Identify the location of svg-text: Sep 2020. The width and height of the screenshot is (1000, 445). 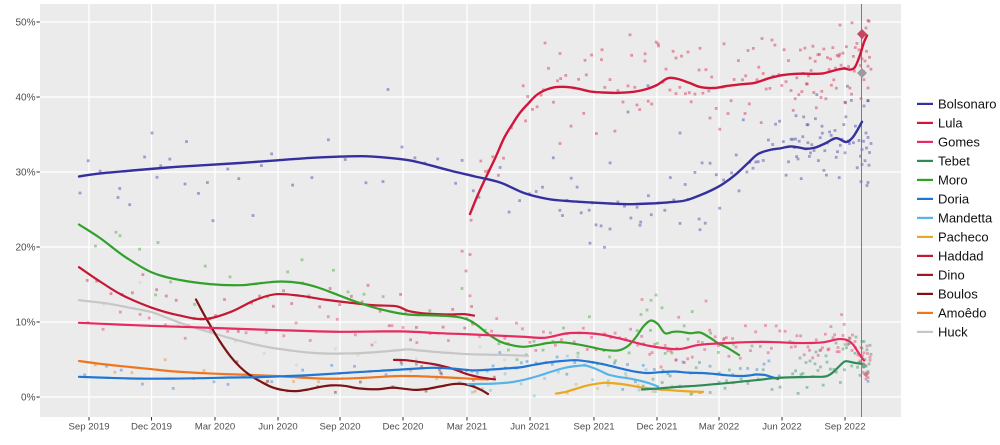
(339, 427).